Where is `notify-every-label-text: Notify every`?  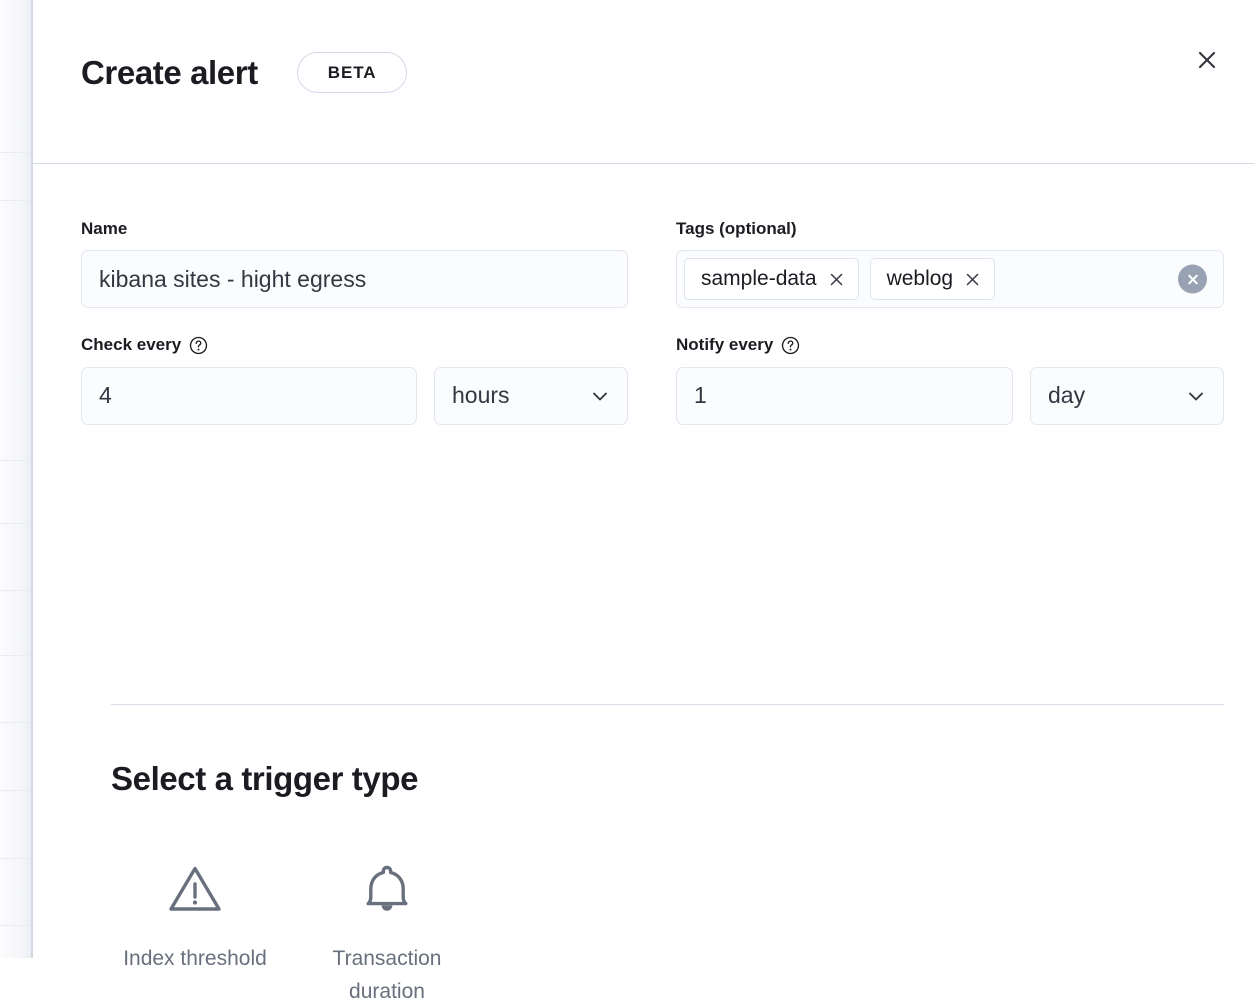 notify-every-label-text: Notify every is located at coordinates (725, 345).